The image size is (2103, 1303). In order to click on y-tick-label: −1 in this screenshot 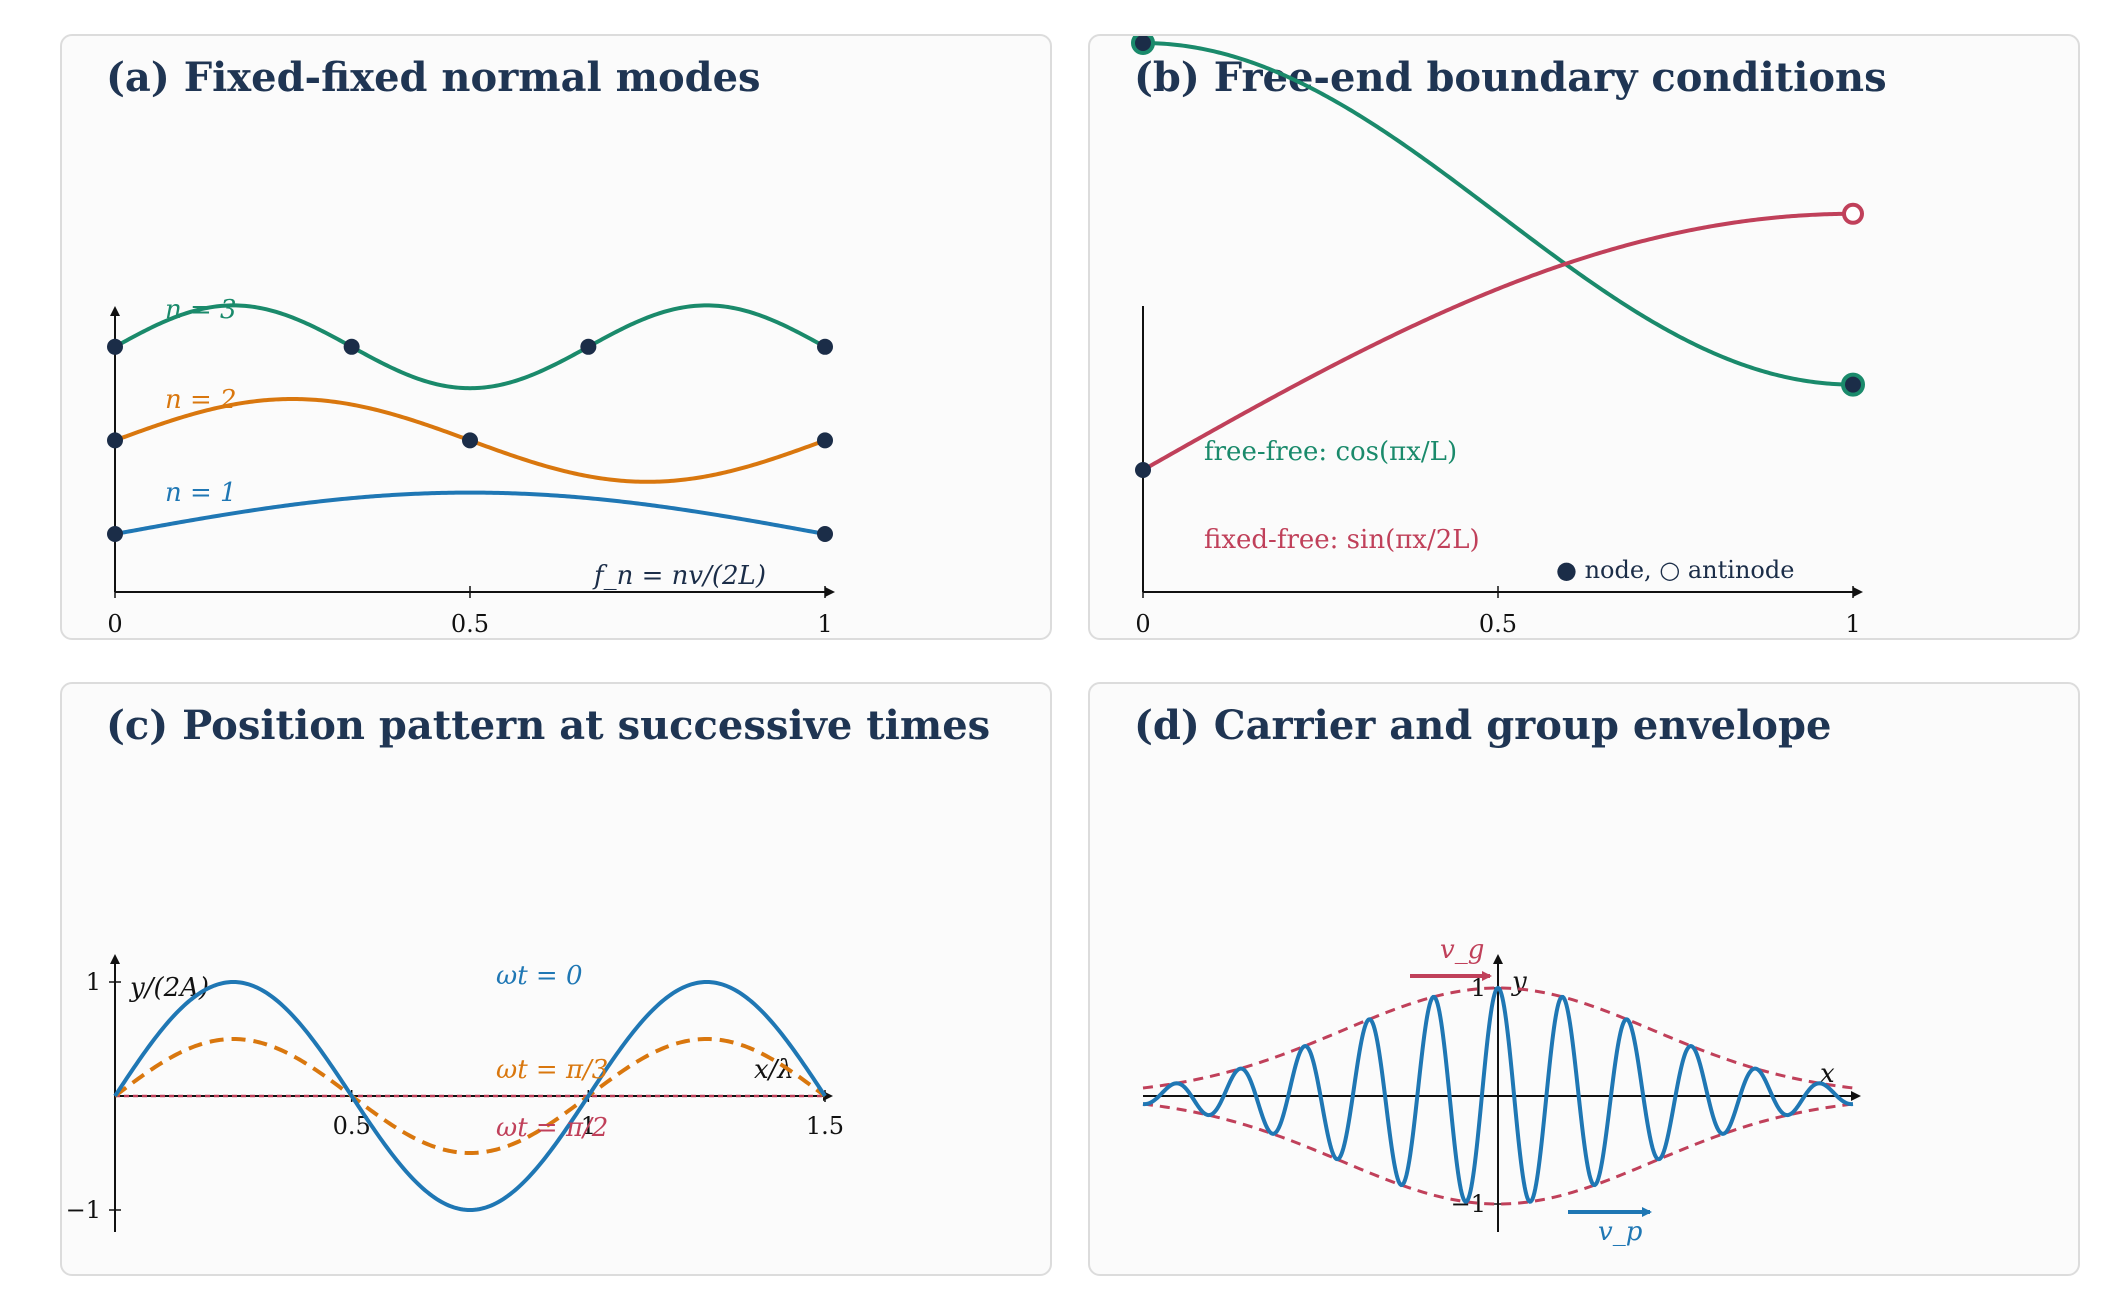, I will do `click(83, 1210)`.